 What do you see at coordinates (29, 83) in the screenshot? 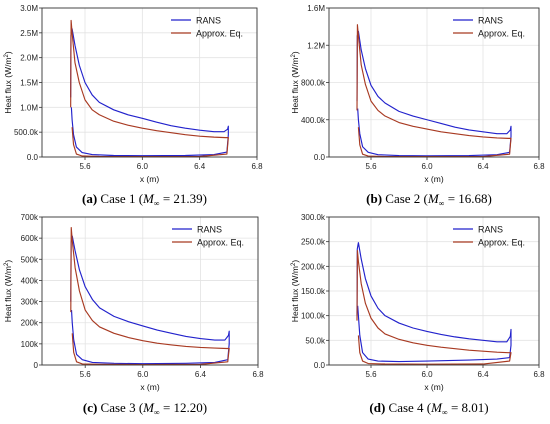
I see `y-tick-label: 1.5M` at bounding box center [29, 83].